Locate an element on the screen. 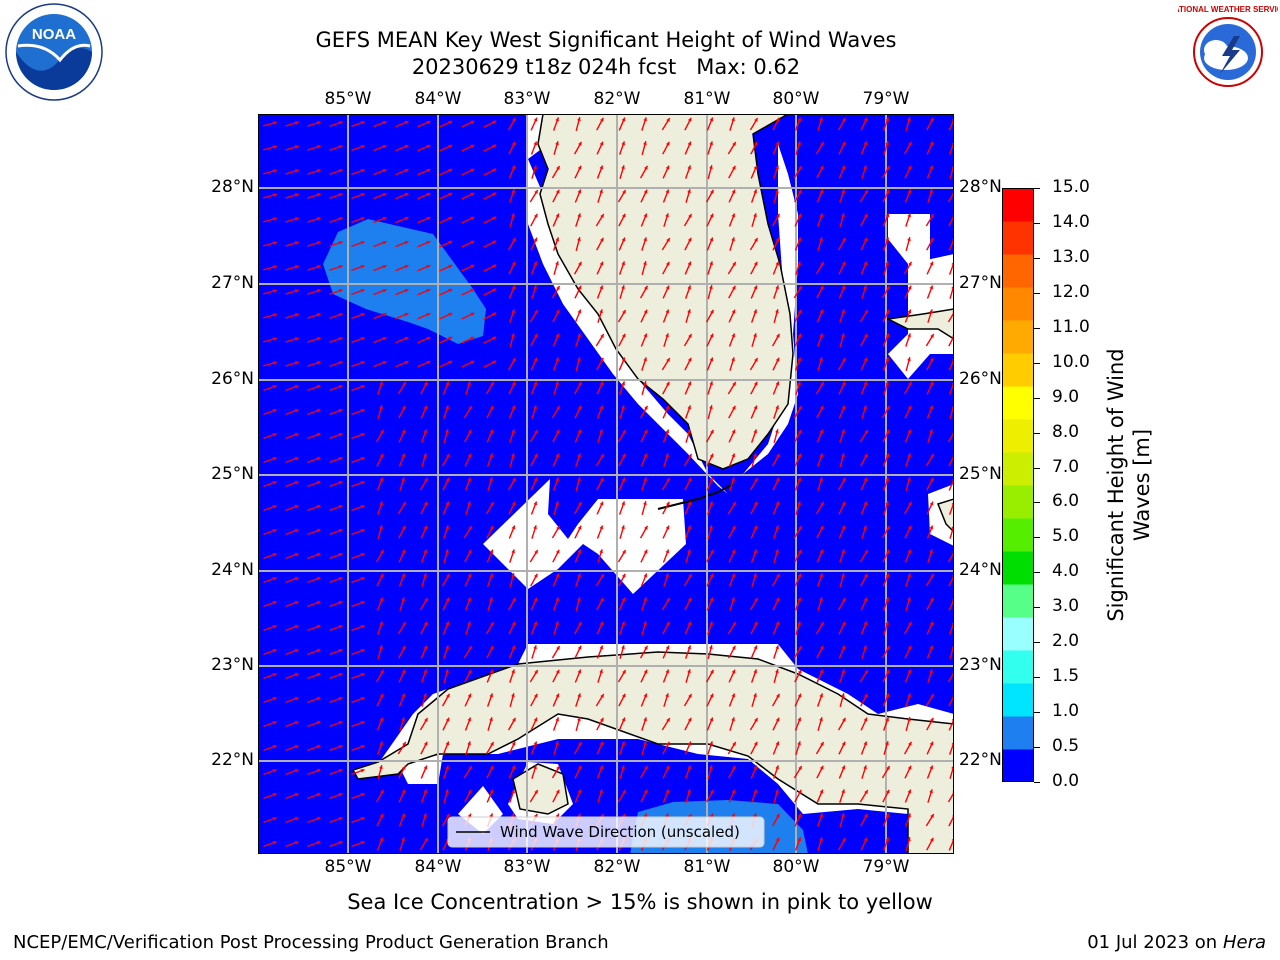  colorbar-tick: 11.0 is located at coordinates (1071, 326).